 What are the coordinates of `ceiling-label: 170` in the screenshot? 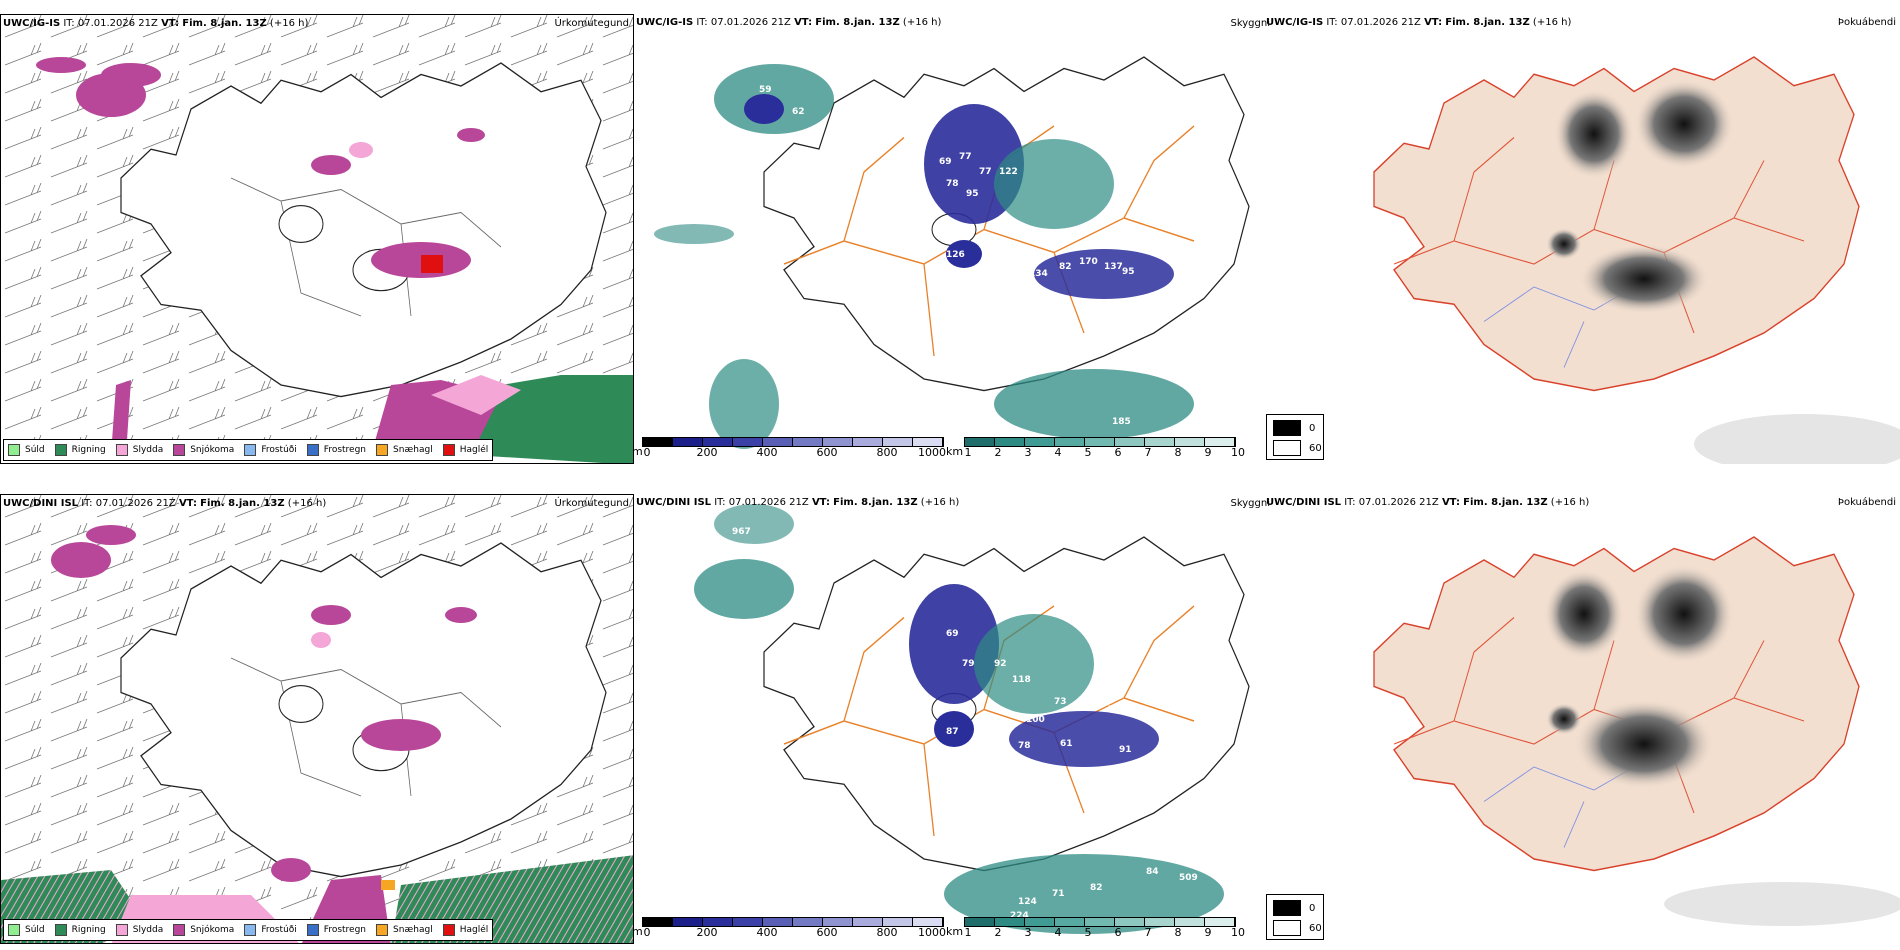 It's located at (1088, 262).